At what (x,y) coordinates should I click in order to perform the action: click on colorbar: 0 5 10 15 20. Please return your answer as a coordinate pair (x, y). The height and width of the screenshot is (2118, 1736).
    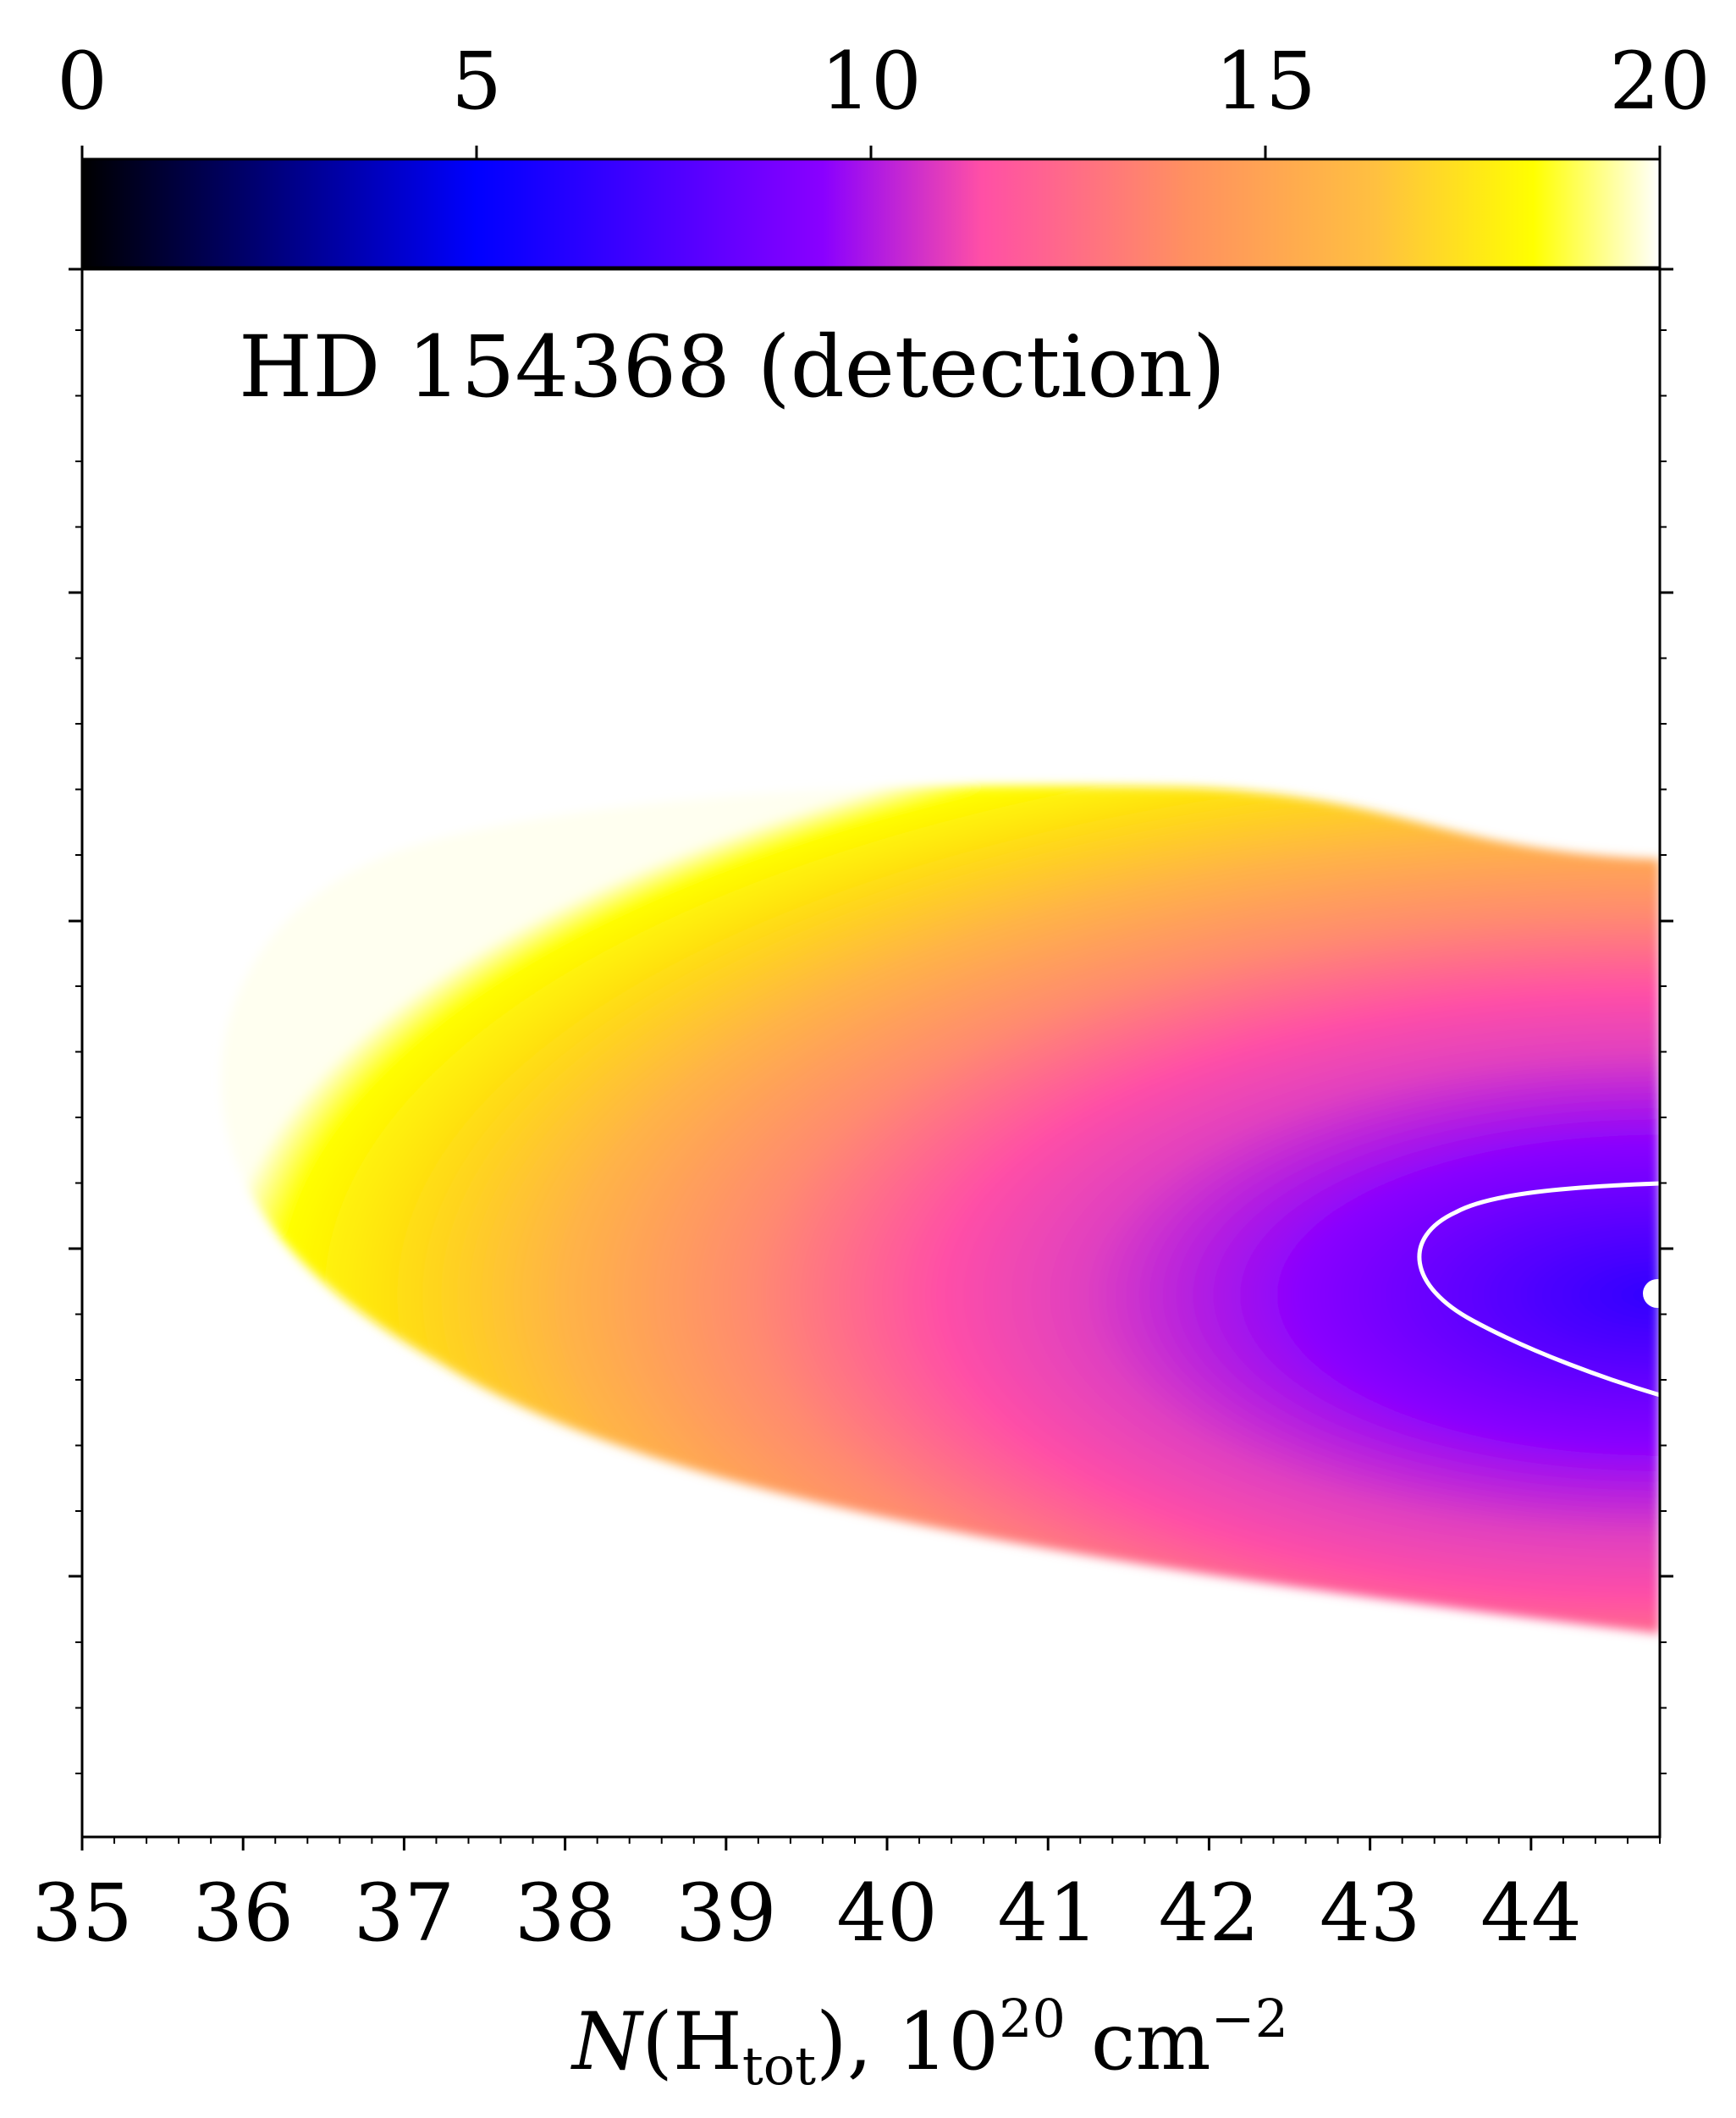
    Looking at the image, I should click on (884, 152).